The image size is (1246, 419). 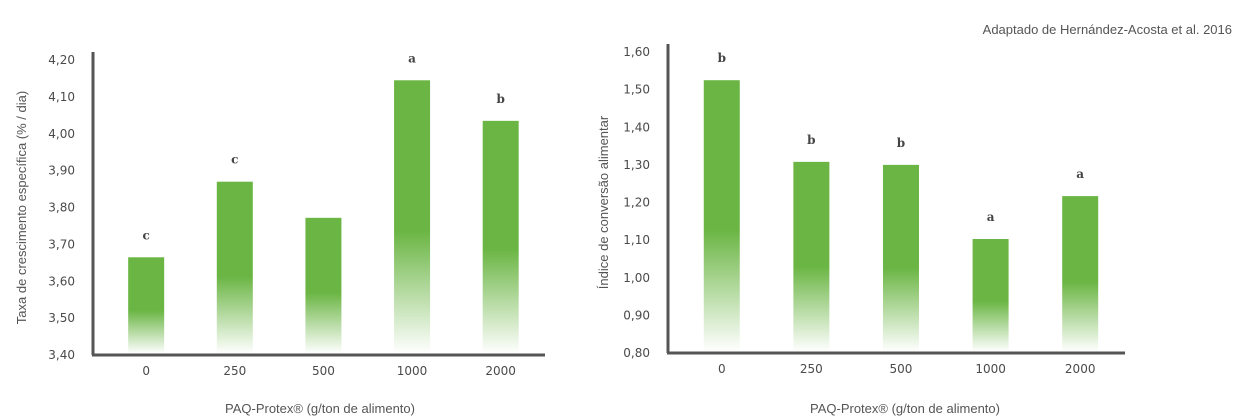 What do you see at coordinates (61, 97) in the screenshot?
I see `y-tick-label: 4,10` at bounding box center [61, 97].